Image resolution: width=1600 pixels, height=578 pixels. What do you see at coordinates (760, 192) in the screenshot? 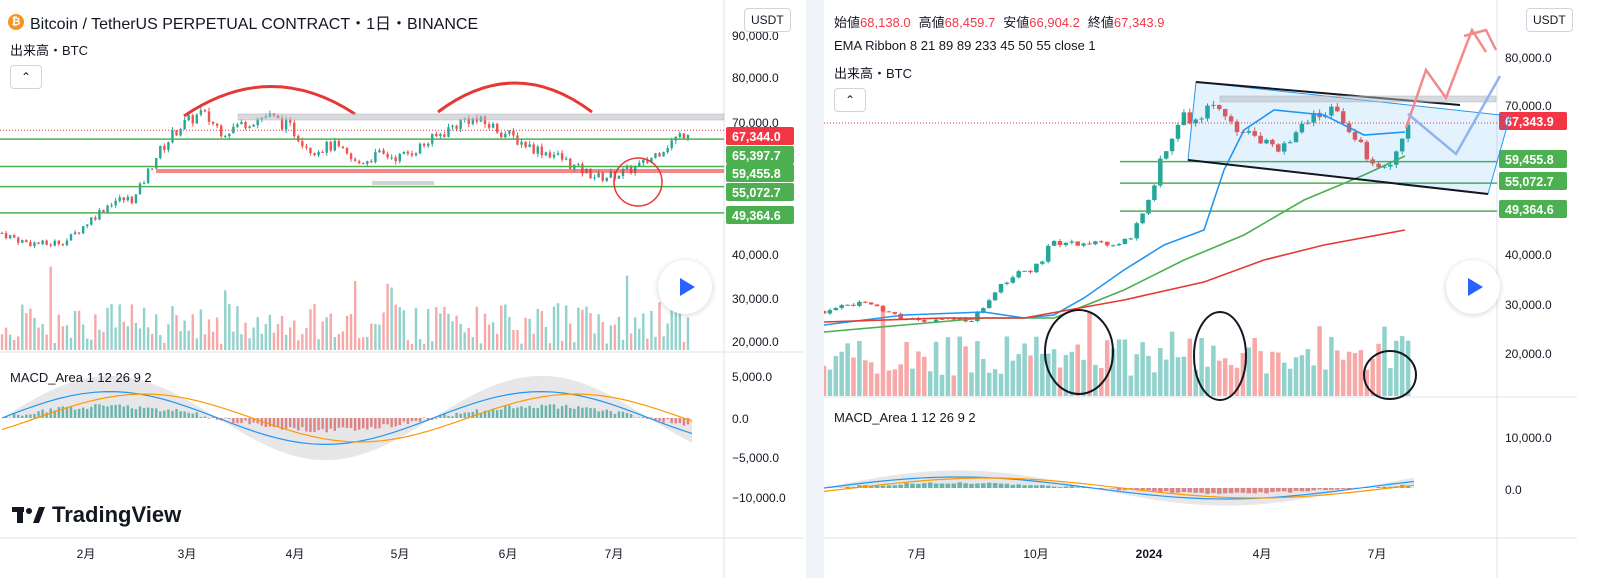
I see `price-tag` at bounding box center [760, 192].